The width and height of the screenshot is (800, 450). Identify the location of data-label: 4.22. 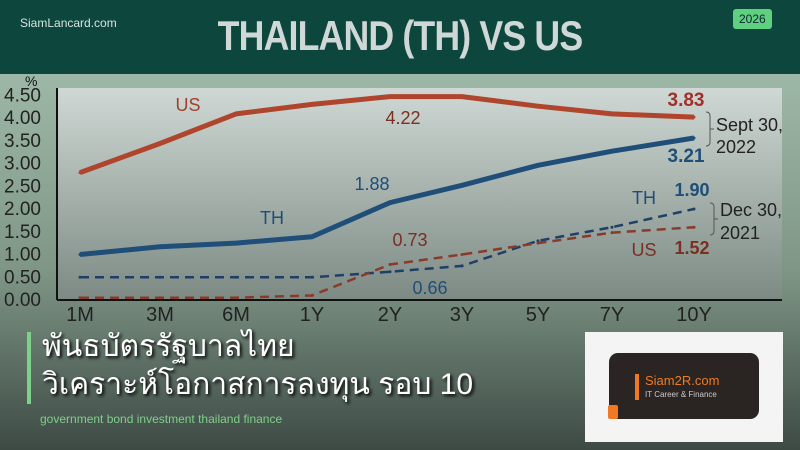
(402, 118).